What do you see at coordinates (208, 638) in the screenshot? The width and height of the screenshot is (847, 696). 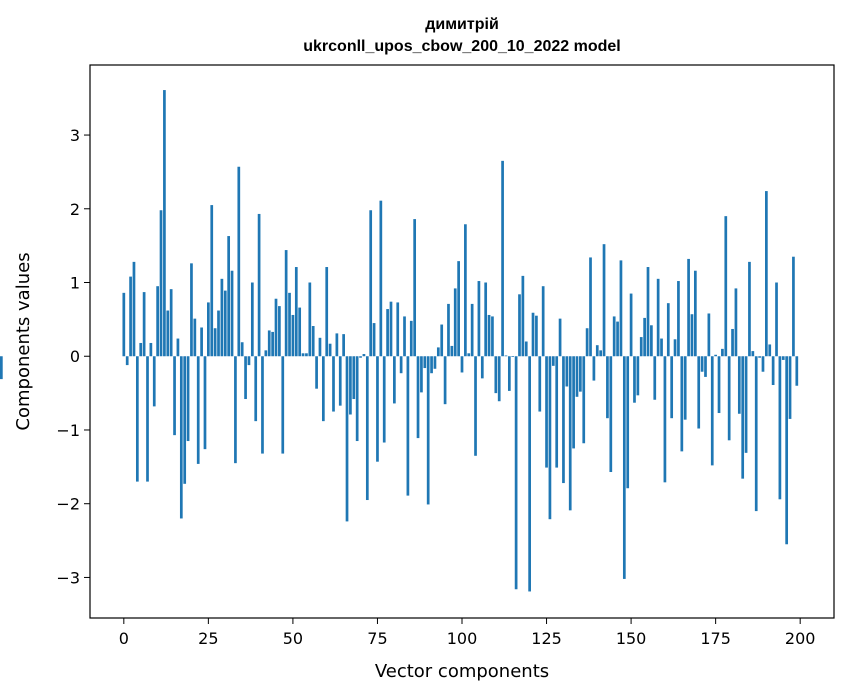 I see `x-tick-label: 25` at bounding box center [208, 638].